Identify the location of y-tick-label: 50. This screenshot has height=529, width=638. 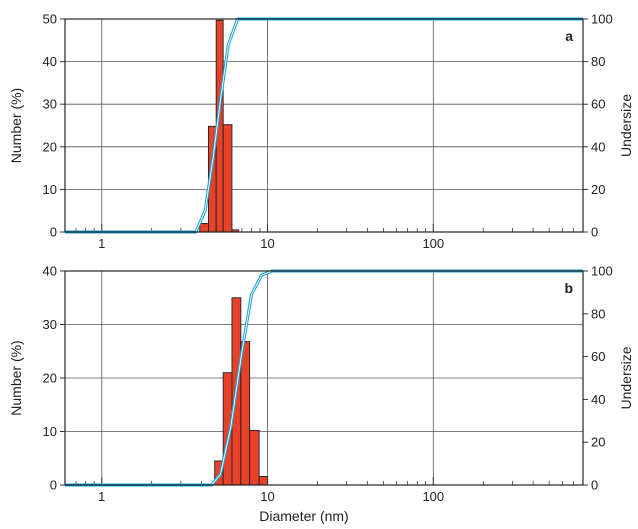
(50, 19).